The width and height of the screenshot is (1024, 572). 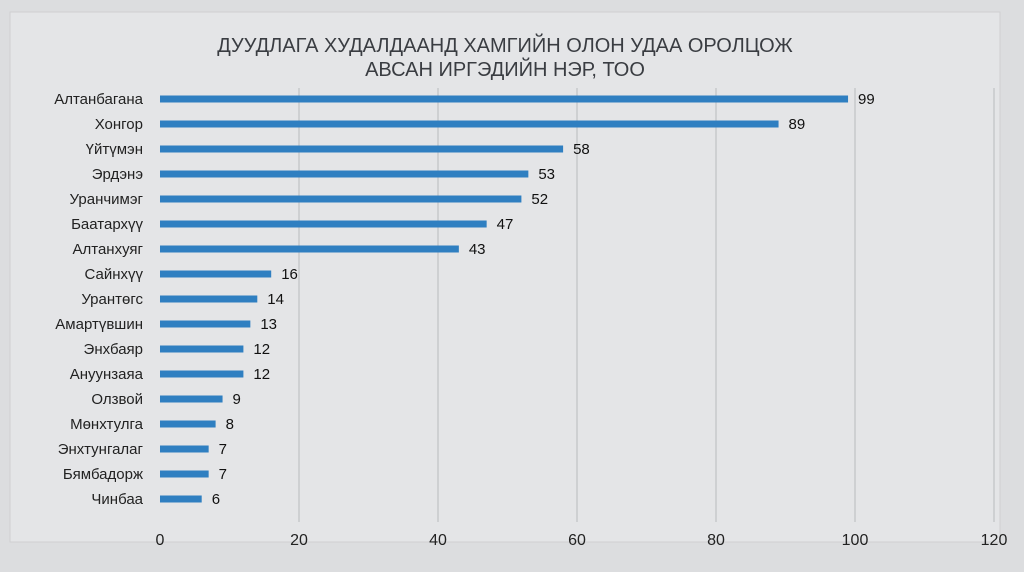 I want to click on category-label: Бямбадорж, so click(x=103, y=474).